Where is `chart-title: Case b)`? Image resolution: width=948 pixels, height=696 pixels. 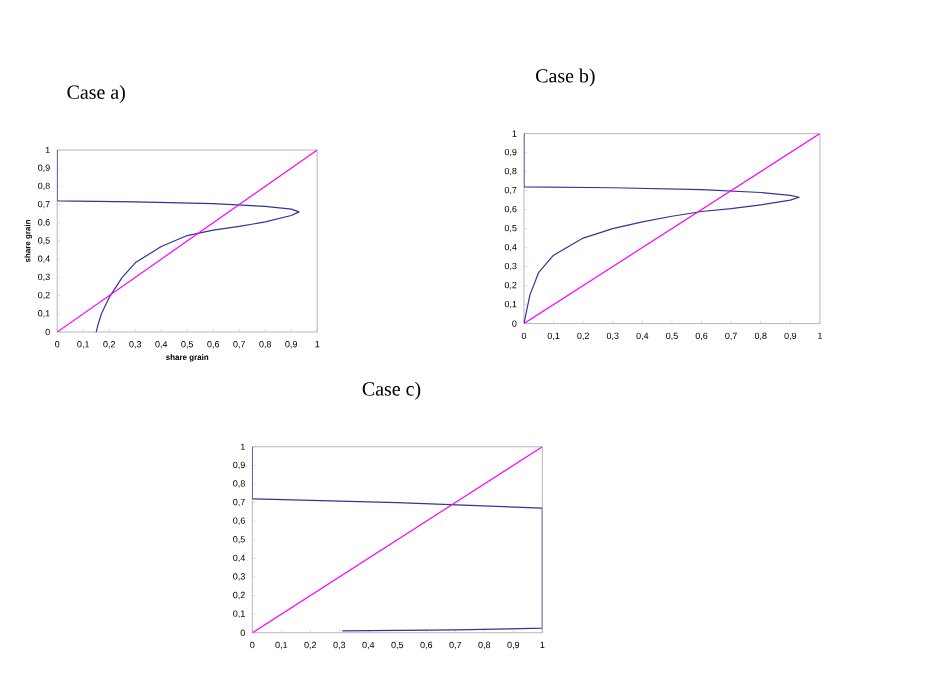
chart-title: Case b) is located at coordinates (565, 77).